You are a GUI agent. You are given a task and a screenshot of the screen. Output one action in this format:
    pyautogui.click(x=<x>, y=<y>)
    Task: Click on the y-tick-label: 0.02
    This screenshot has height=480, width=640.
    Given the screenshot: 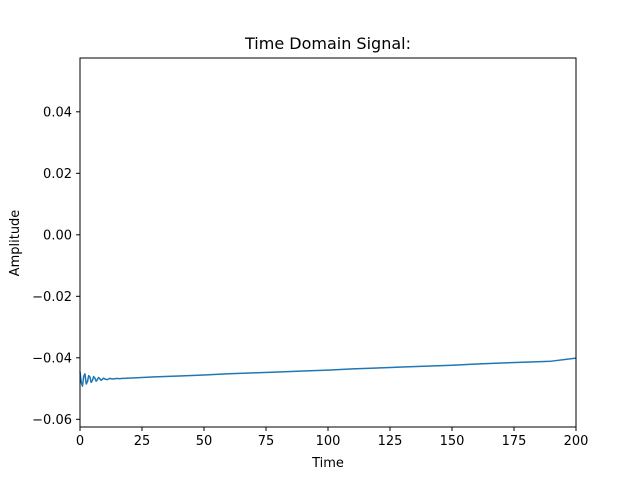 What is the action you would take?
    pyautogui.click(x=57, y=174)
    